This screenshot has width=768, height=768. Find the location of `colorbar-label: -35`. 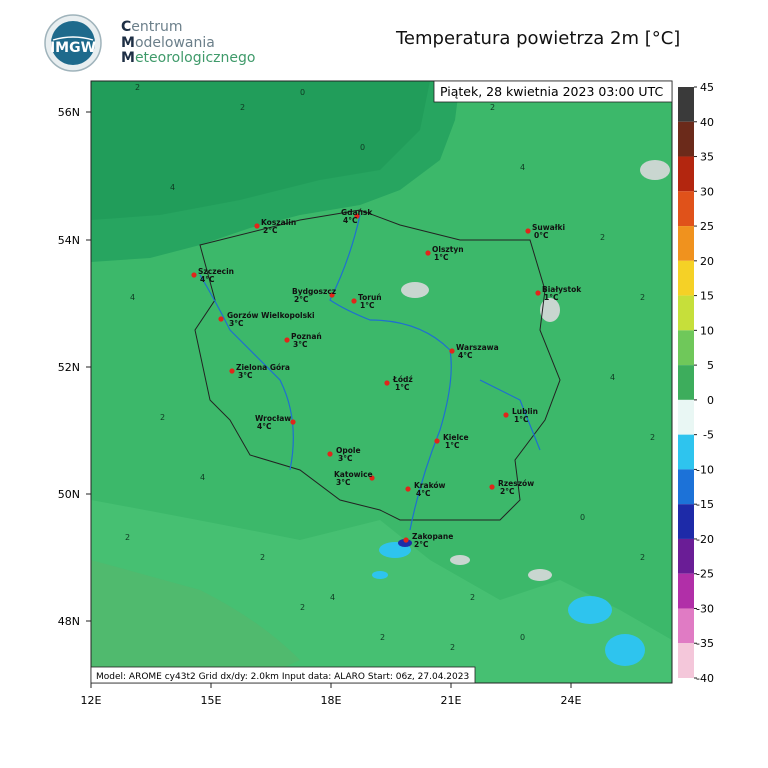

colorbar-label: -35 is located at coordinates (705, 643).